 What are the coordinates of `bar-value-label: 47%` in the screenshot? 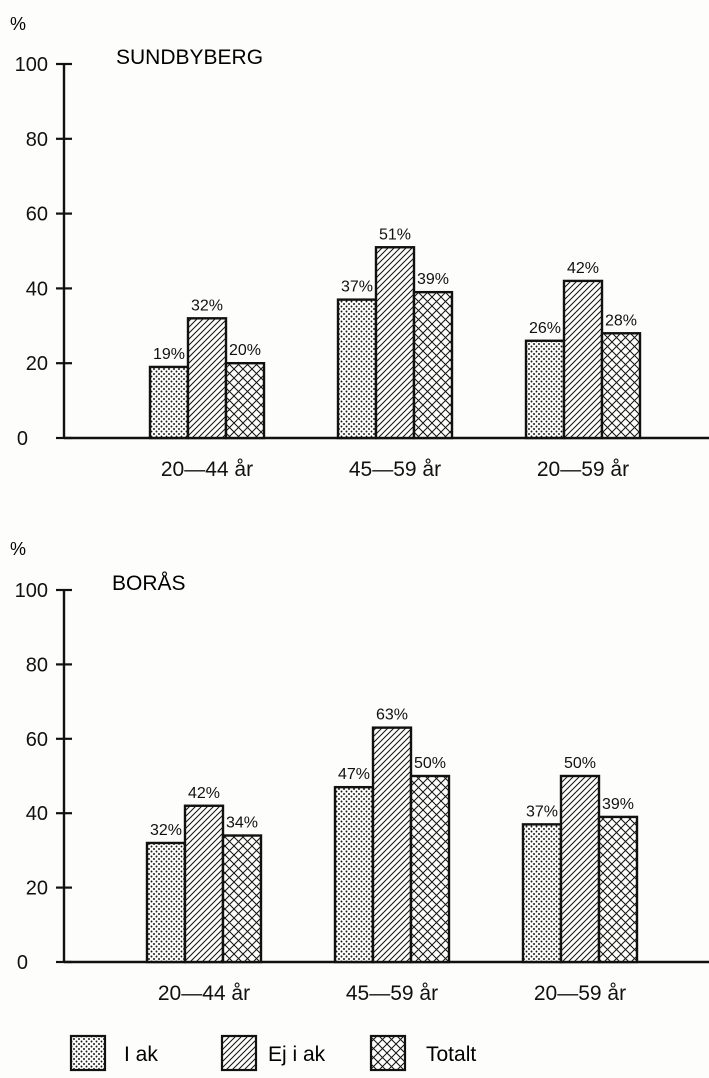 It's located at (354, 774).